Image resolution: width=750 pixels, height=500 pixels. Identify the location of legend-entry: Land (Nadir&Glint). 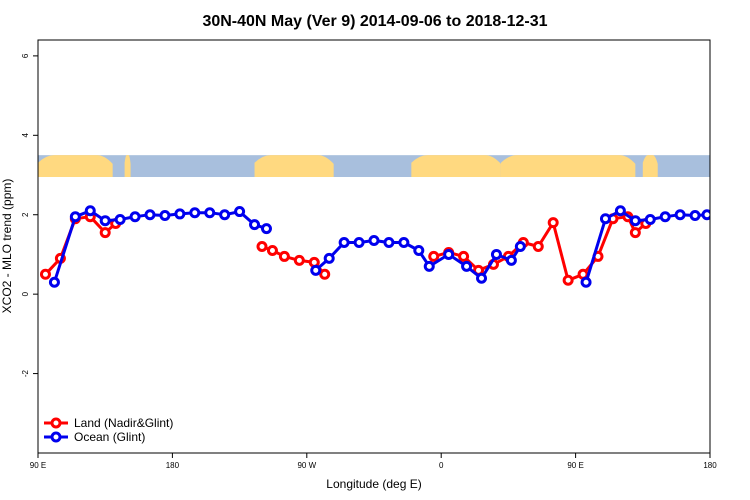
(123, 423).